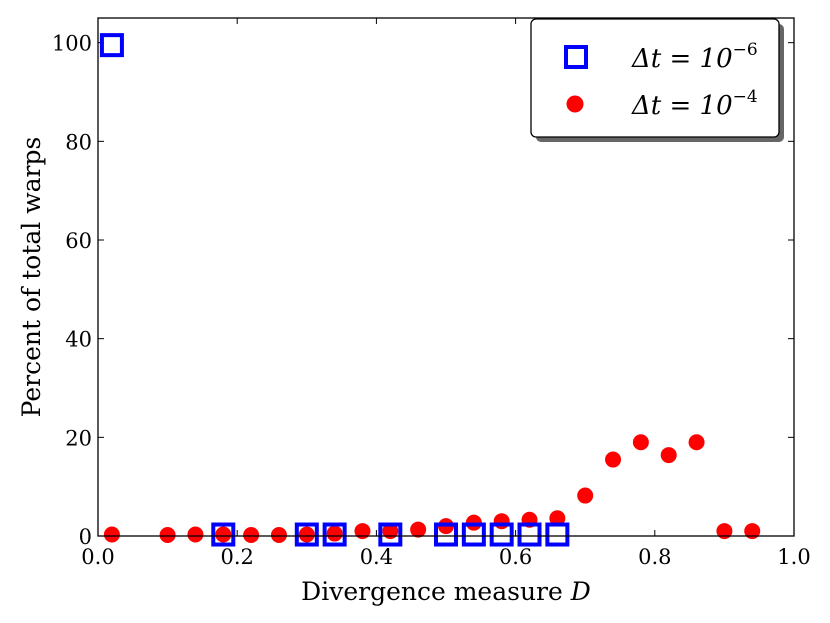 The width and height of the screenshot is (830, 623). Describe the element at coordinates (236, 557) in the screenshot. I see `x-tick-label: 0.2` at that location.